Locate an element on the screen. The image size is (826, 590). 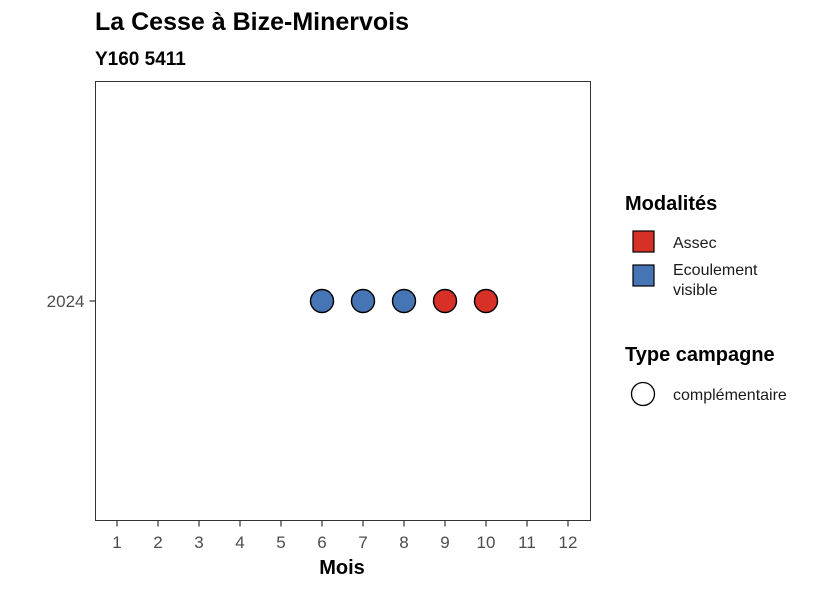
x-axis: 1 2 3 4 5 6 7 8 9 10 11 12 is located at coordinates (345, 536).